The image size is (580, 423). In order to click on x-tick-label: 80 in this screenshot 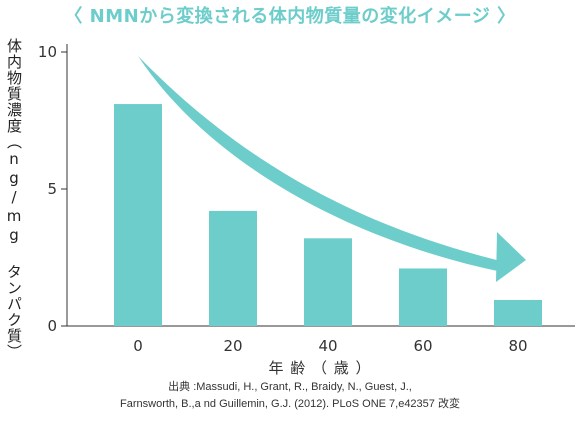, I will do `click(517, 346)`.